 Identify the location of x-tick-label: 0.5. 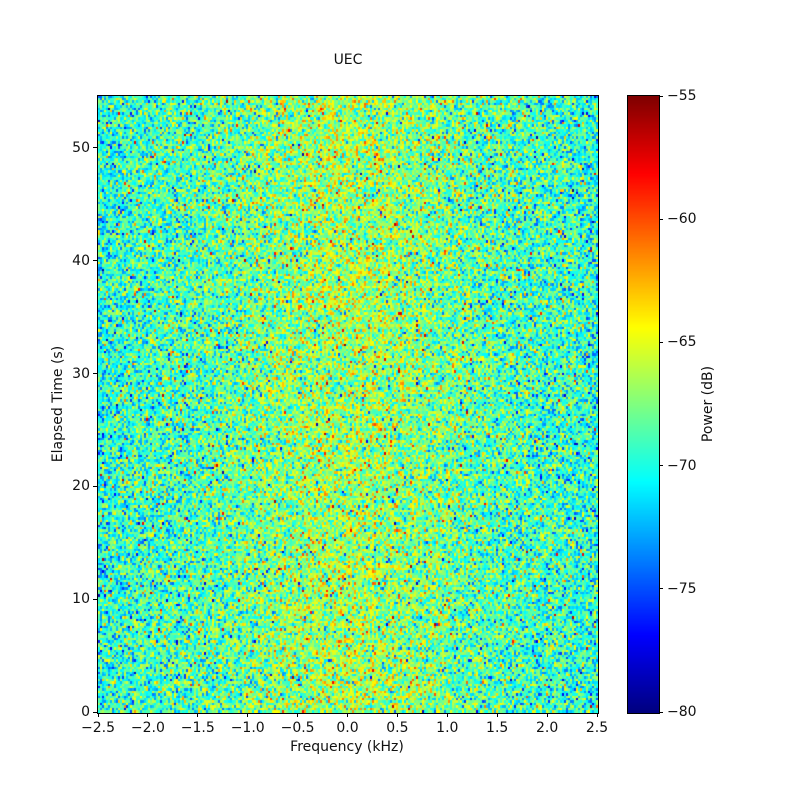
(397, 728).